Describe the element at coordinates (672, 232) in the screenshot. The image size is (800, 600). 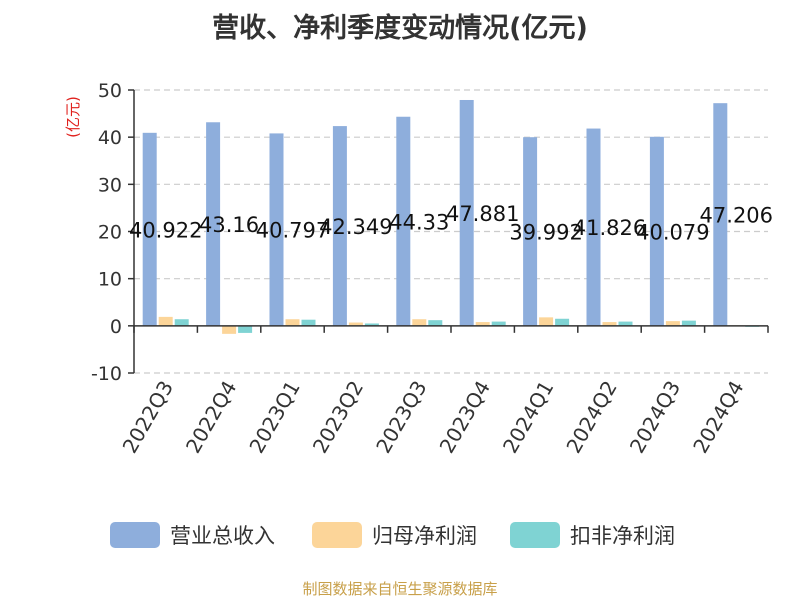
I see `data-label: 40.079` at that location.